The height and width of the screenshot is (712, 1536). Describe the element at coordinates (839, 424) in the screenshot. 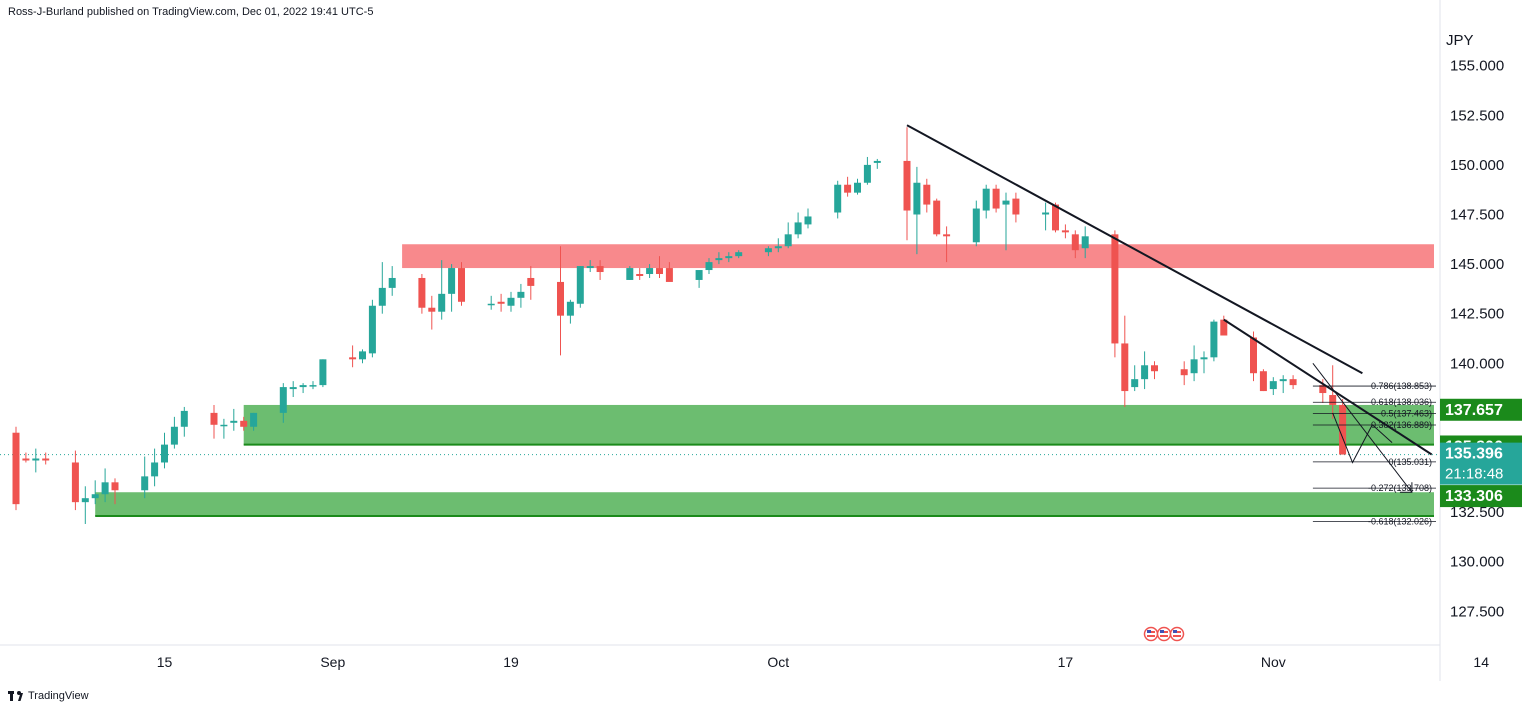

I see `zone-support-upper` at that location.